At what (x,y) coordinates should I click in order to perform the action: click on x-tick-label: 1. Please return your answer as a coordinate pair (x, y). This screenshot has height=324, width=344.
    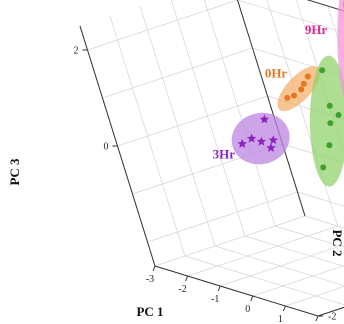
    Looking at the image, I should click on (280, 319).